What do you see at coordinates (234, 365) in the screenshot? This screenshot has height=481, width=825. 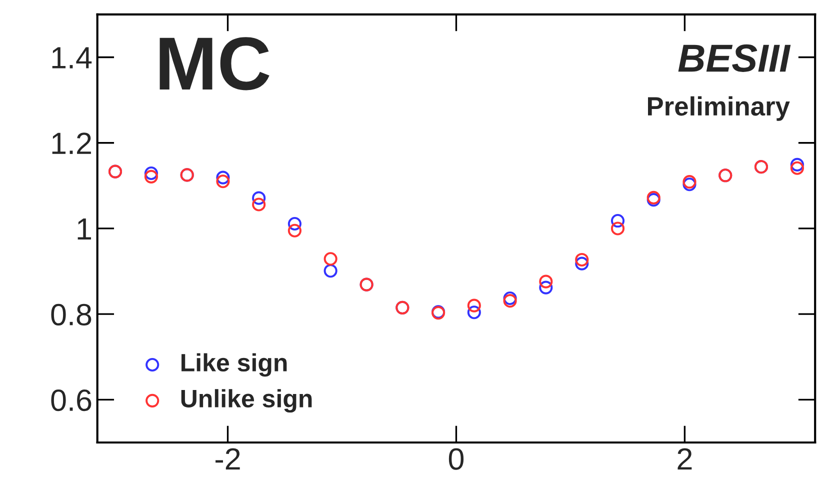 I see `legend-label: Like sign` at bounding box center [234, 365].